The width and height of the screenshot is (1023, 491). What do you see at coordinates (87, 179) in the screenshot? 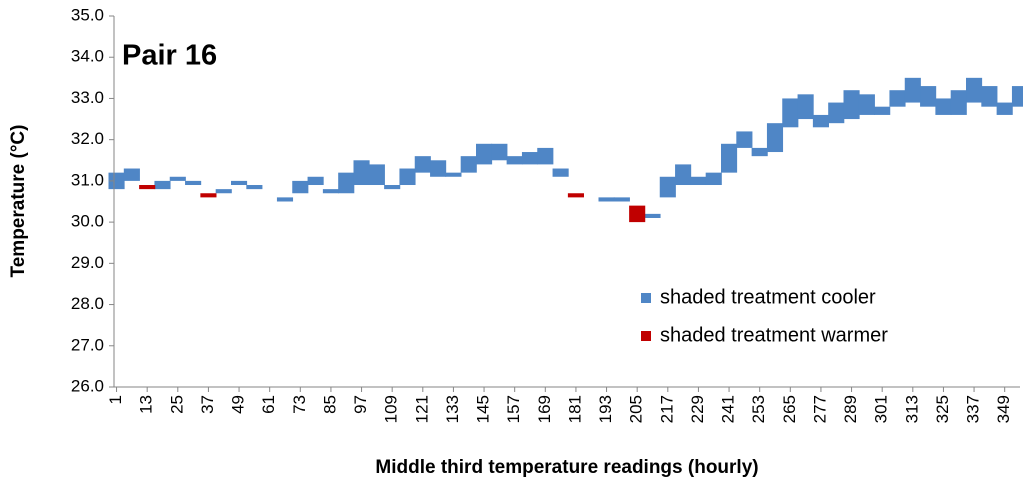
I see `y-tick-label: 31.0` at bounding box center [87, 179].